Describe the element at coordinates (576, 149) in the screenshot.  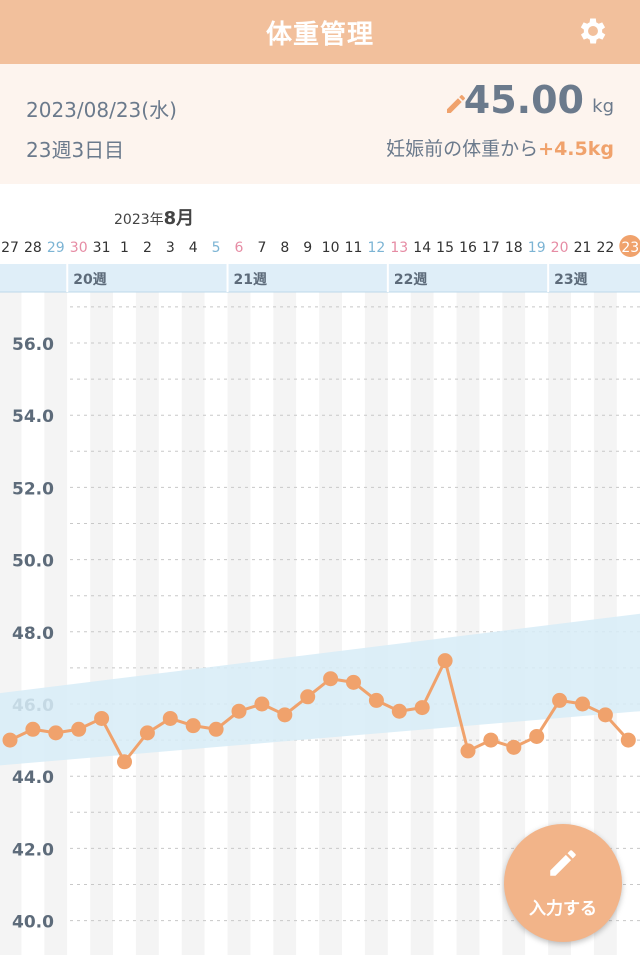
I see `difference-value: +4.5kg` at that location.